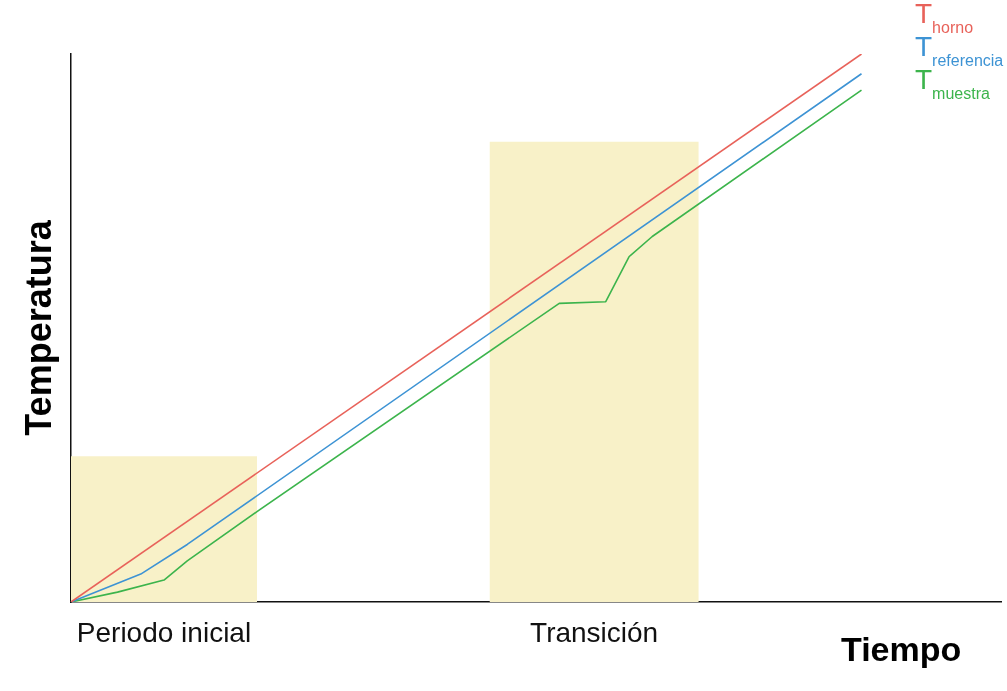 The image size is (1007, 691). What do you see at coordinates (944, 18) in the screenshot?
I see `text: T$_{horno}$` at bounding box center [944, 18].